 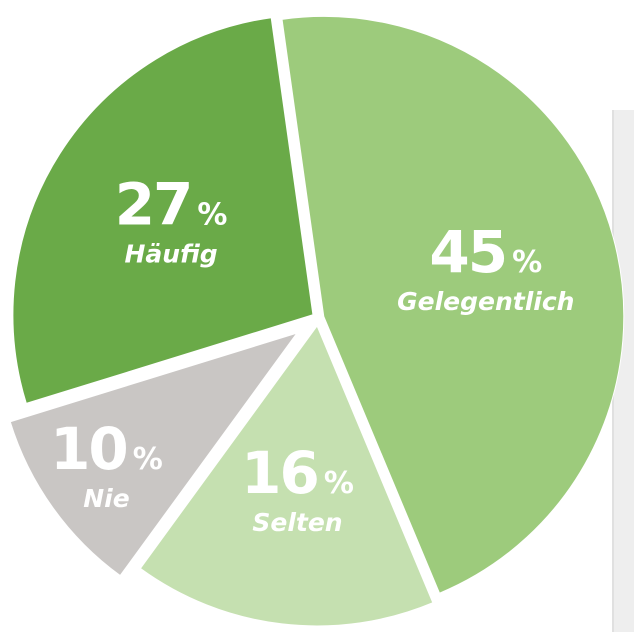 I want to click on value-label: 45%, so click(x=485, y=252).